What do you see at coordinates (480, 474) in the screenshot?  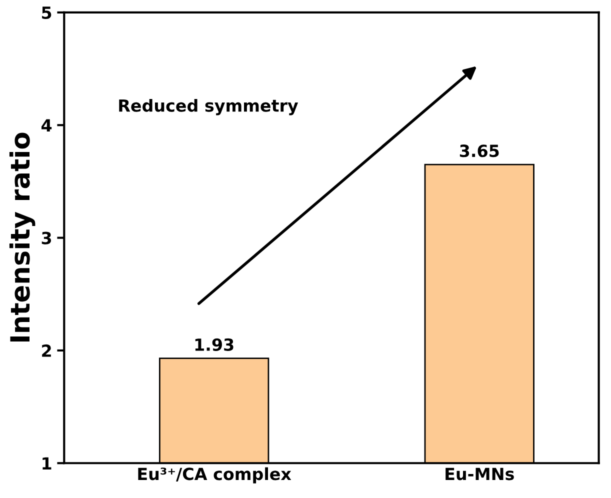 I see `x-tick-label: Eu-MNs` at bounding box center [480, 474].